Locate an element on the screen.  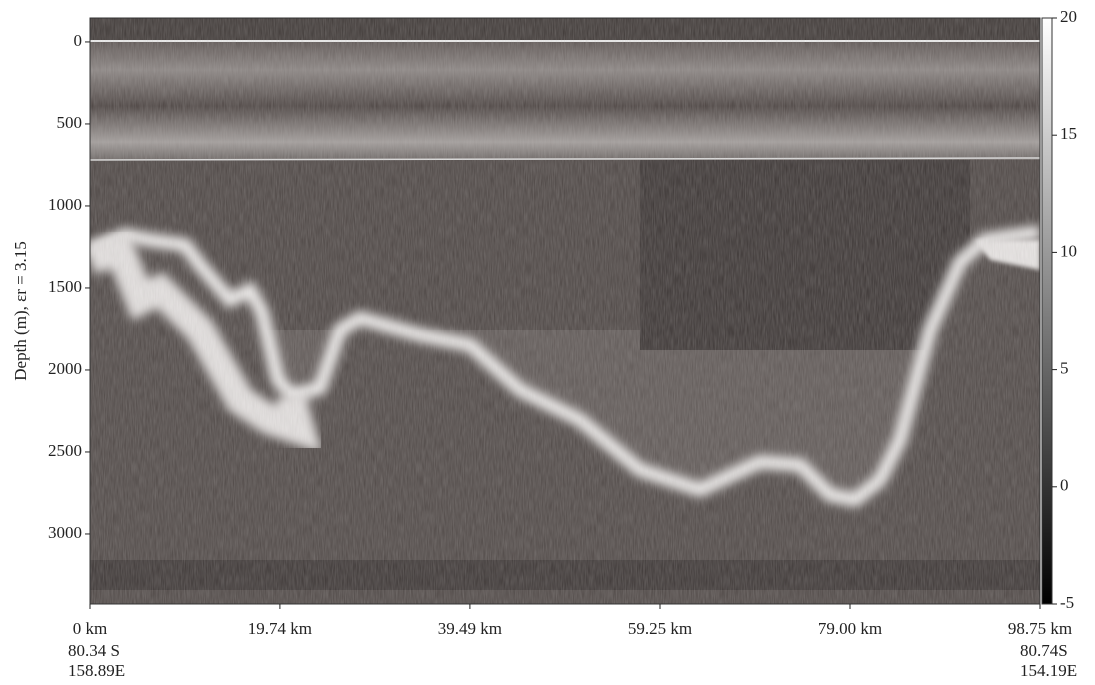
colorbar-tick-label: -5 is located at coordinates (1067, 602).